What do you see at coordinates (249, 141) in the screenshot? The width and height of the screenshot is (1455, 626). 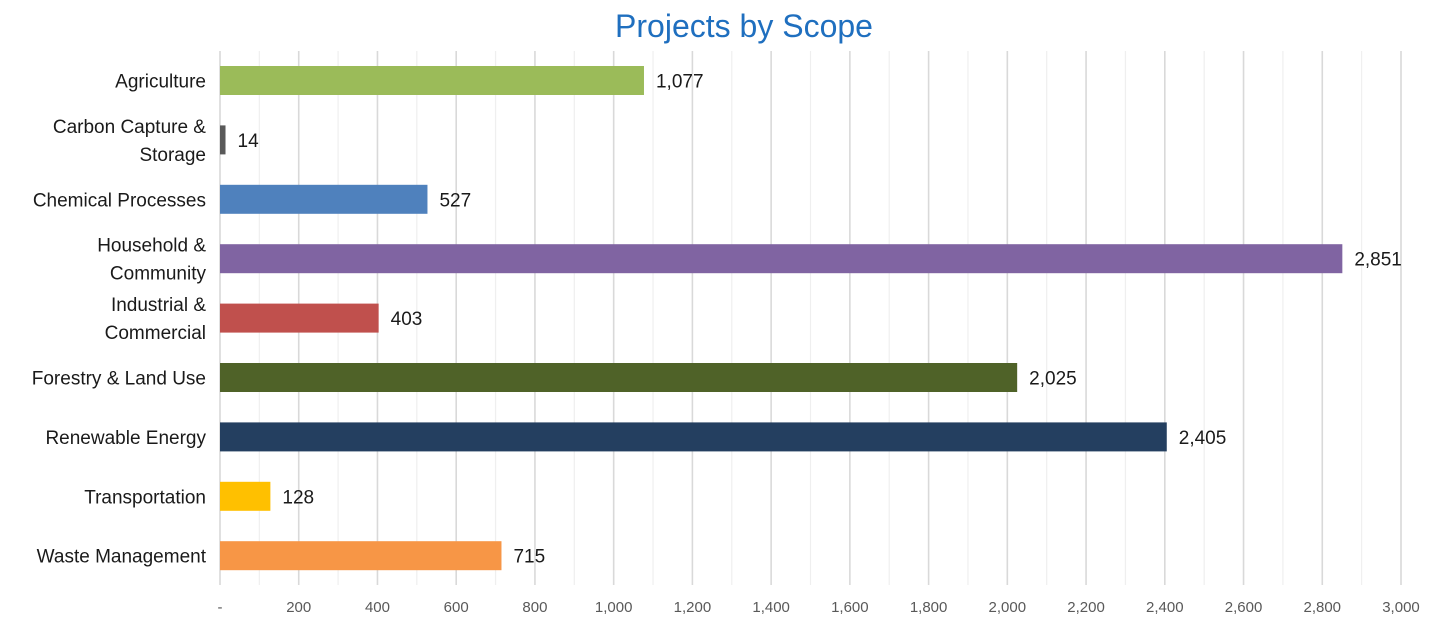 I see `data-label: 14` at bounding box center [249, 141].